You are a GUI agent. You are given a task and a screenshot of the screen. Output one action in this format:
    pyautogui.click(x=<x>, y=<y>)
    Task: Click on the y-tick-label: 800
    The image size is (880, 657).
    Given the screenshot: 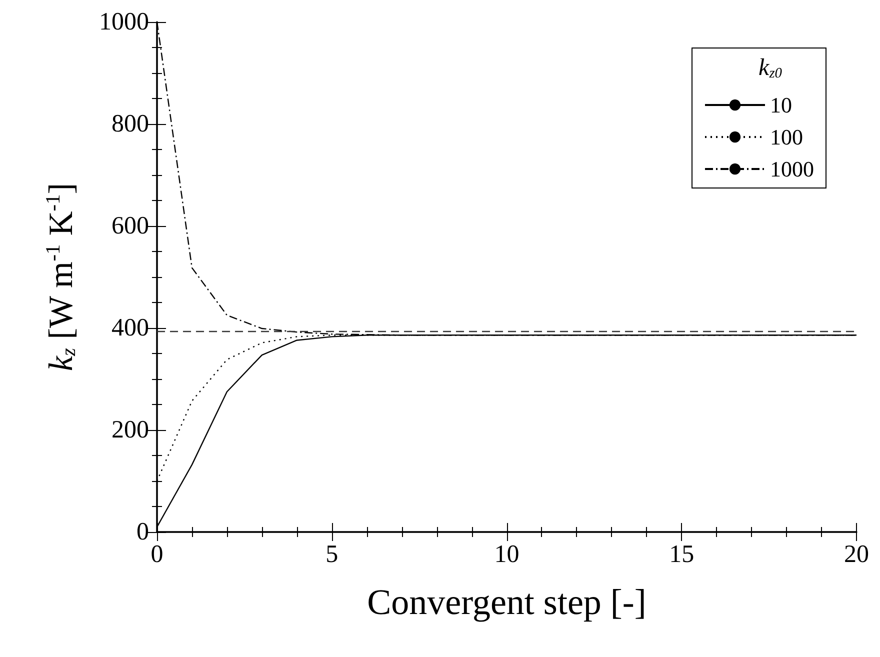 What is the action you would take?
    pyautogui.click(x=130, y=124)
    